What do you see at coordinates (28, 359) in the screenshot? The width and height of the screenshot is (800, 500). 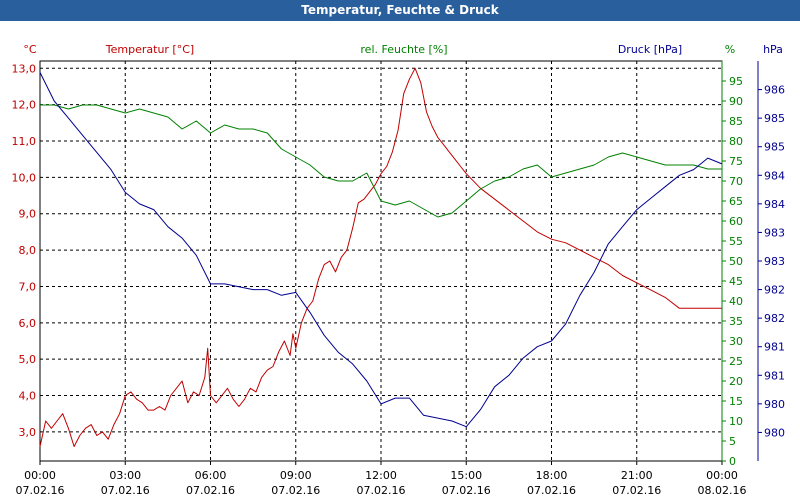 I see `left-axis-tick-label: 5,0` at bounding box center [28, 359].